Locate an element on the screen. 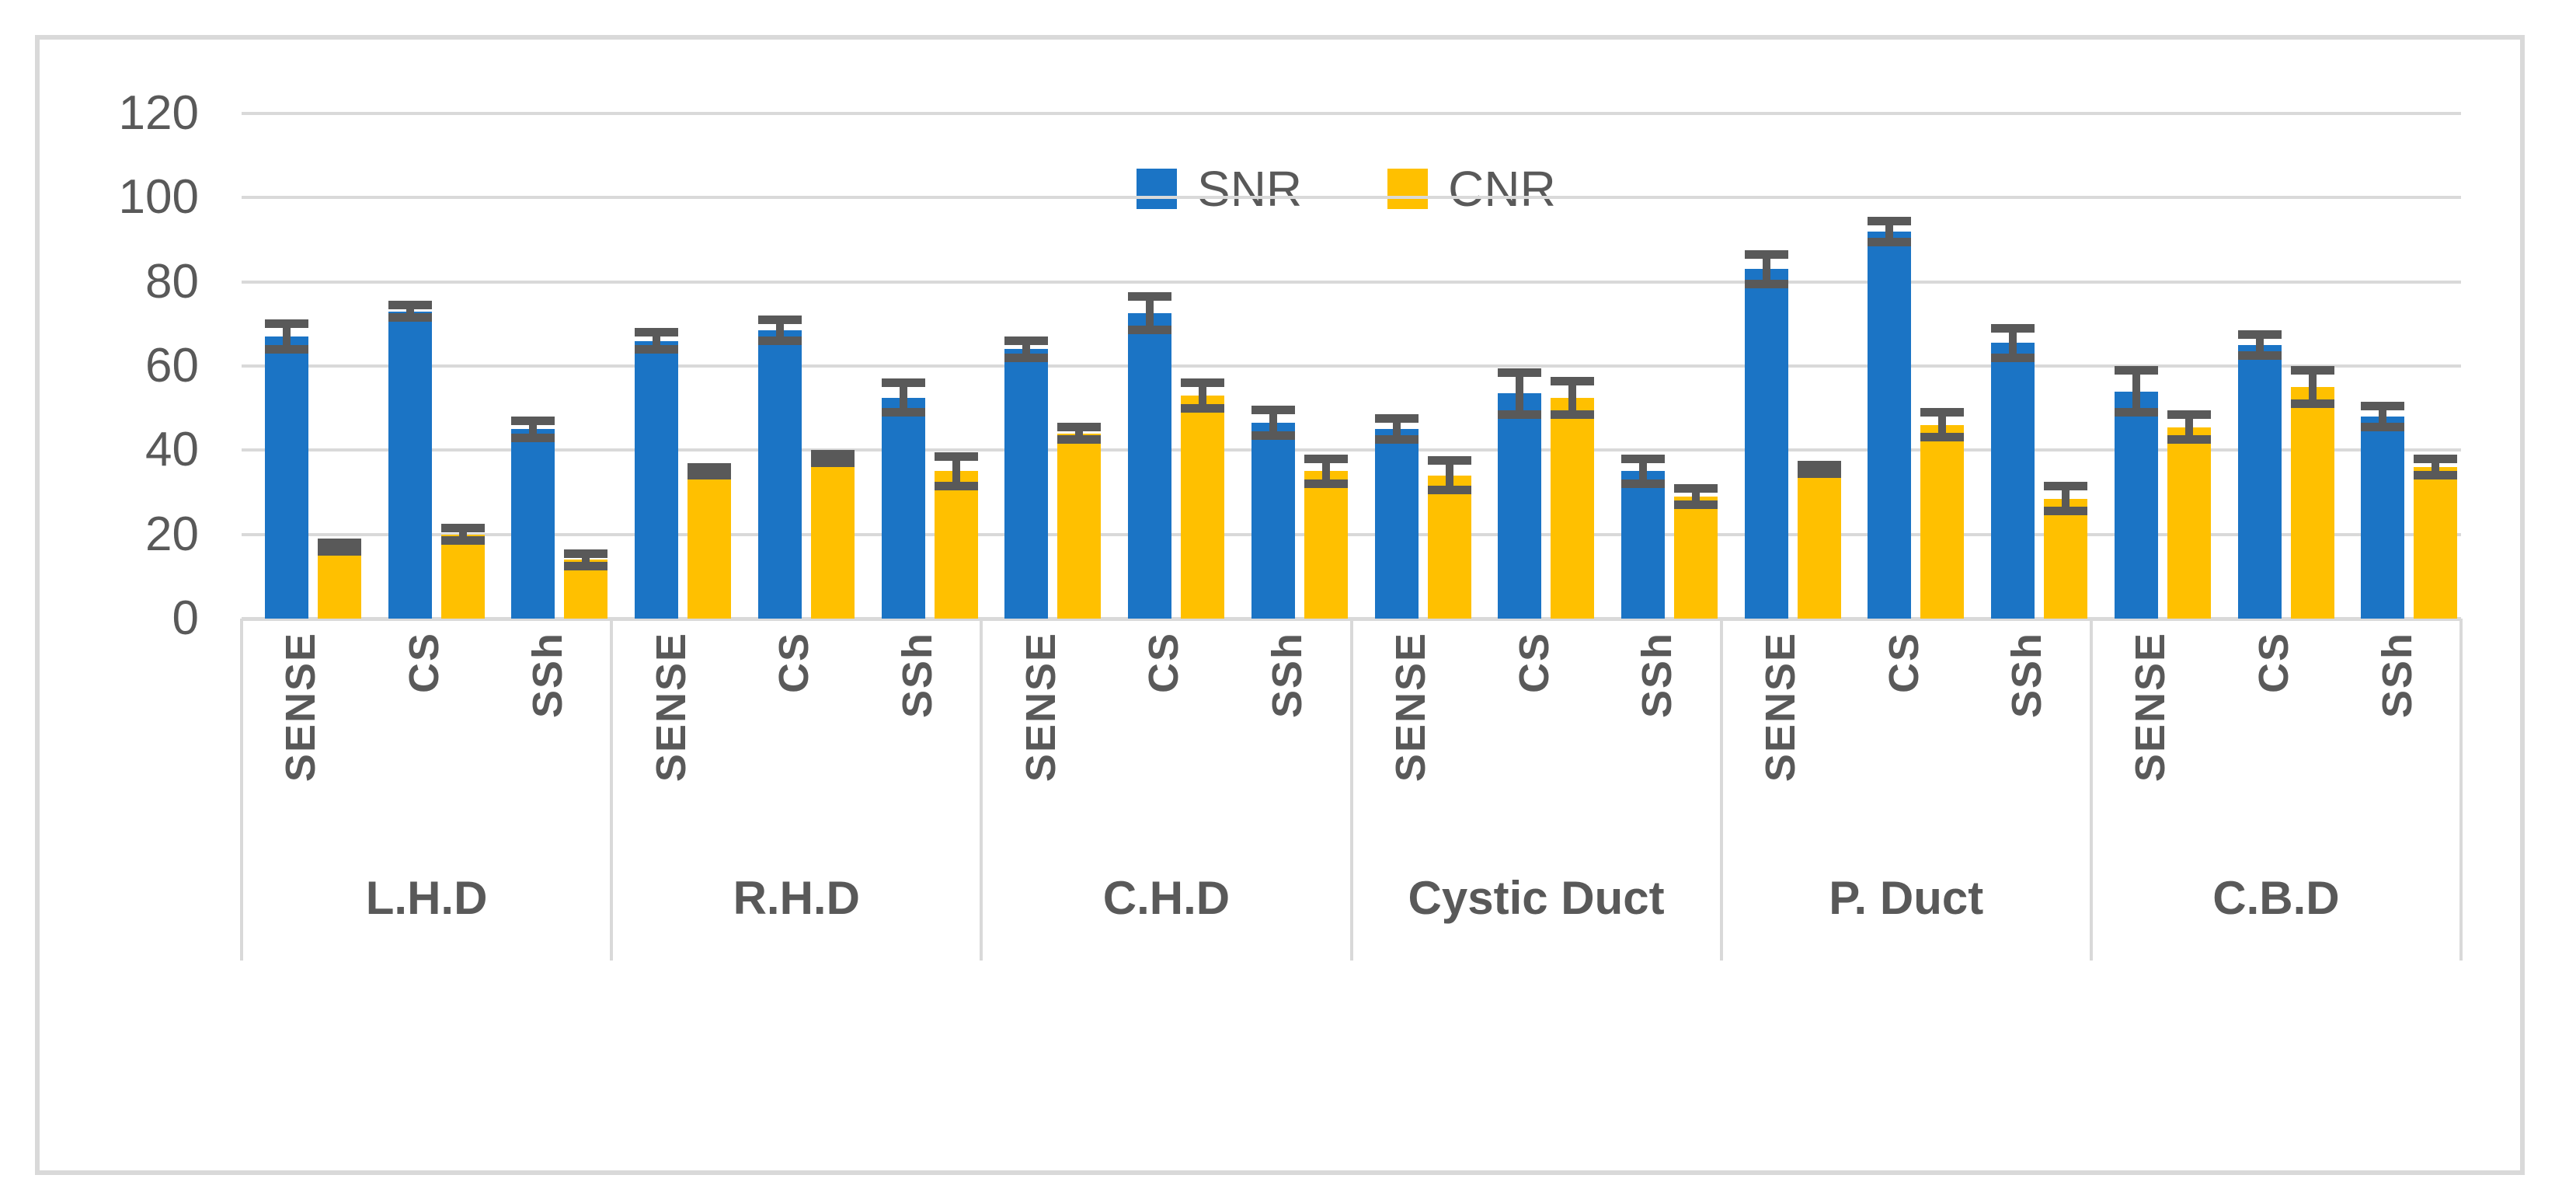  legend-item-snr: SNR is located at coordinates (1219, 189).